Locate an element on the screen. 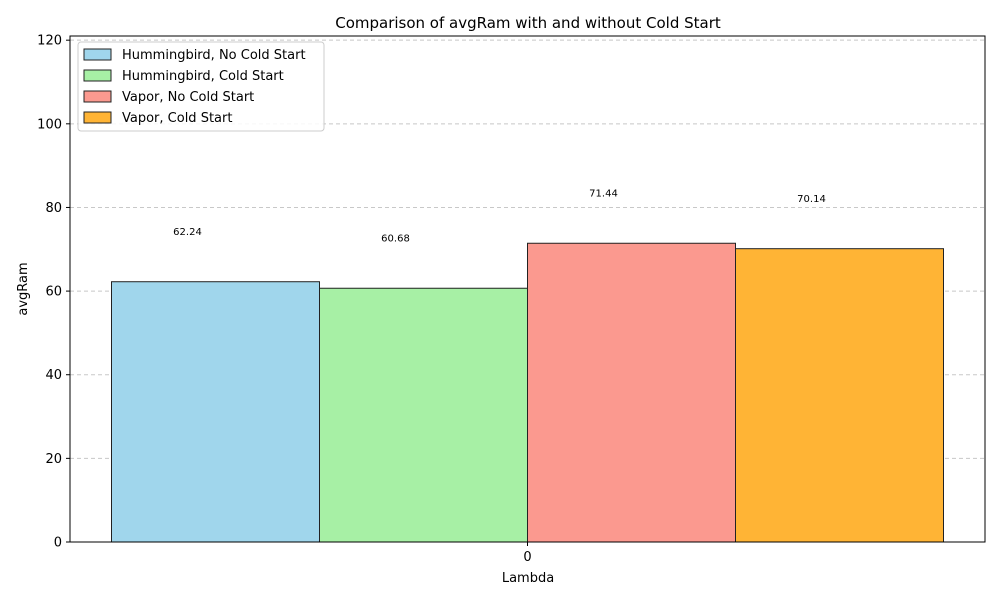 The height and width of the screenshot is (600, 1000). y-tick-label: 20 is located at coordinates (53, 459).